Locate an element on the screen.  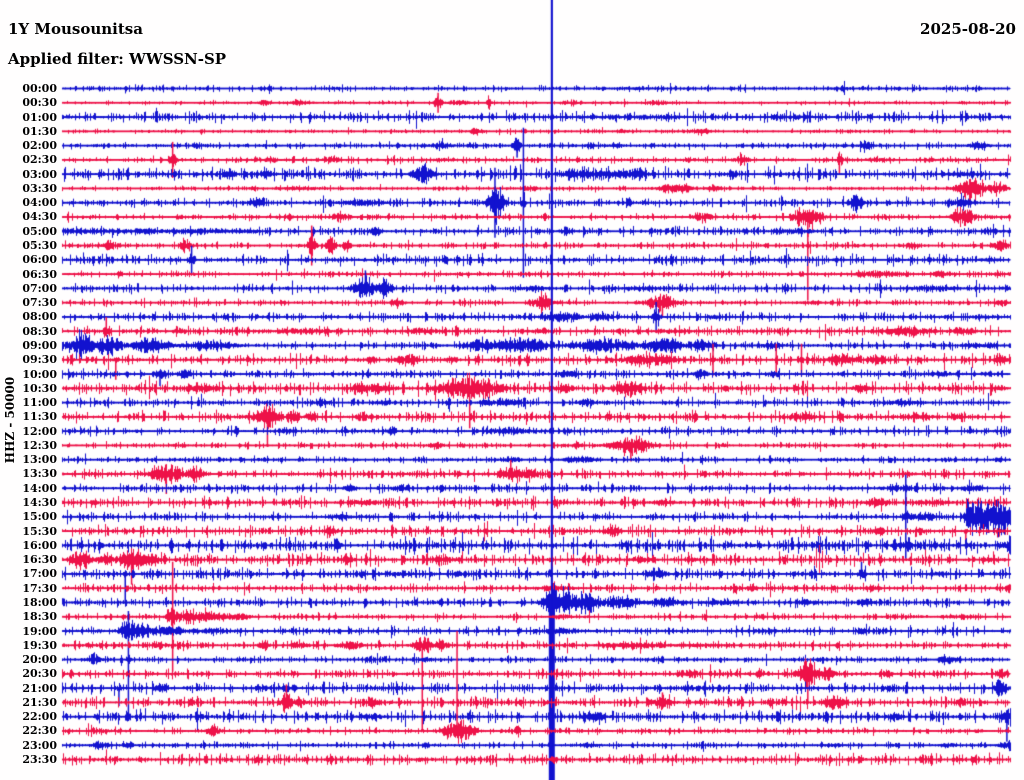
applied-filter-label: Applied filter: WWSSN-SP is located at coordinates (117, 59).